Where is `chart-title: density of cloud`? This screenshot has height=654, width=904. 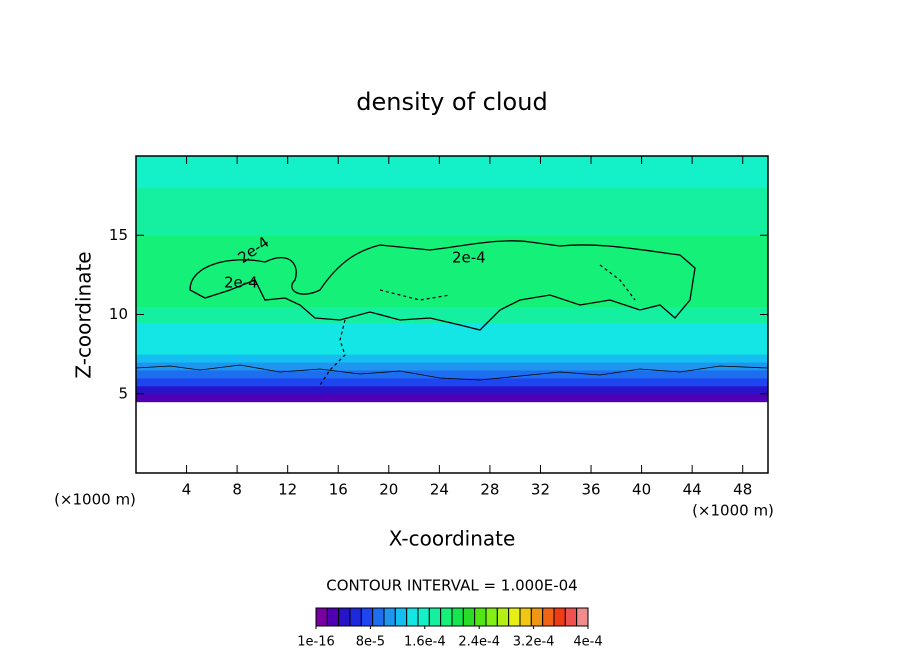 chart-title: density of cloud is located at coordinates (451, 102).